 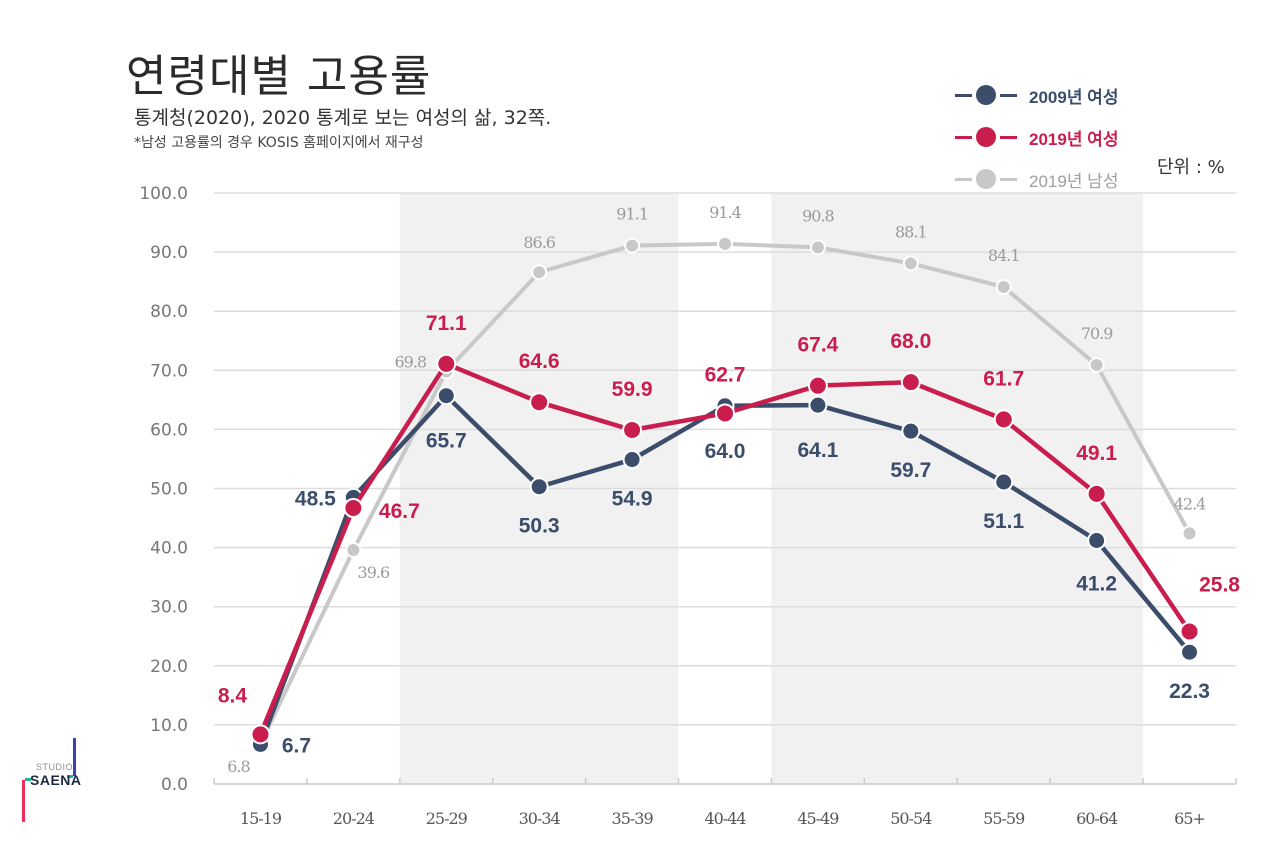 I want to click on x-tick-label: 45-49, so click(x=818, y=818).